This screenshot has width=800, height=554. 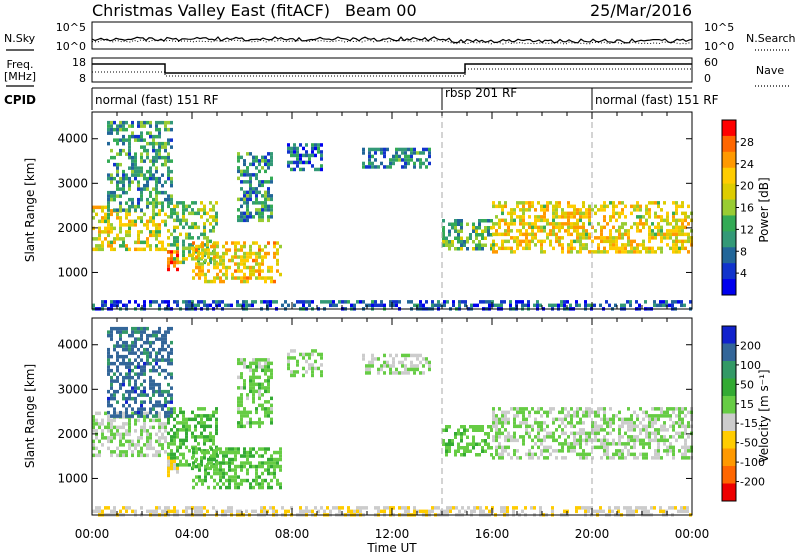 What do you see at coordinates (729, 239) in the screenshot?
I see `power-colorbar-segment` at bounding box center [729, 239].